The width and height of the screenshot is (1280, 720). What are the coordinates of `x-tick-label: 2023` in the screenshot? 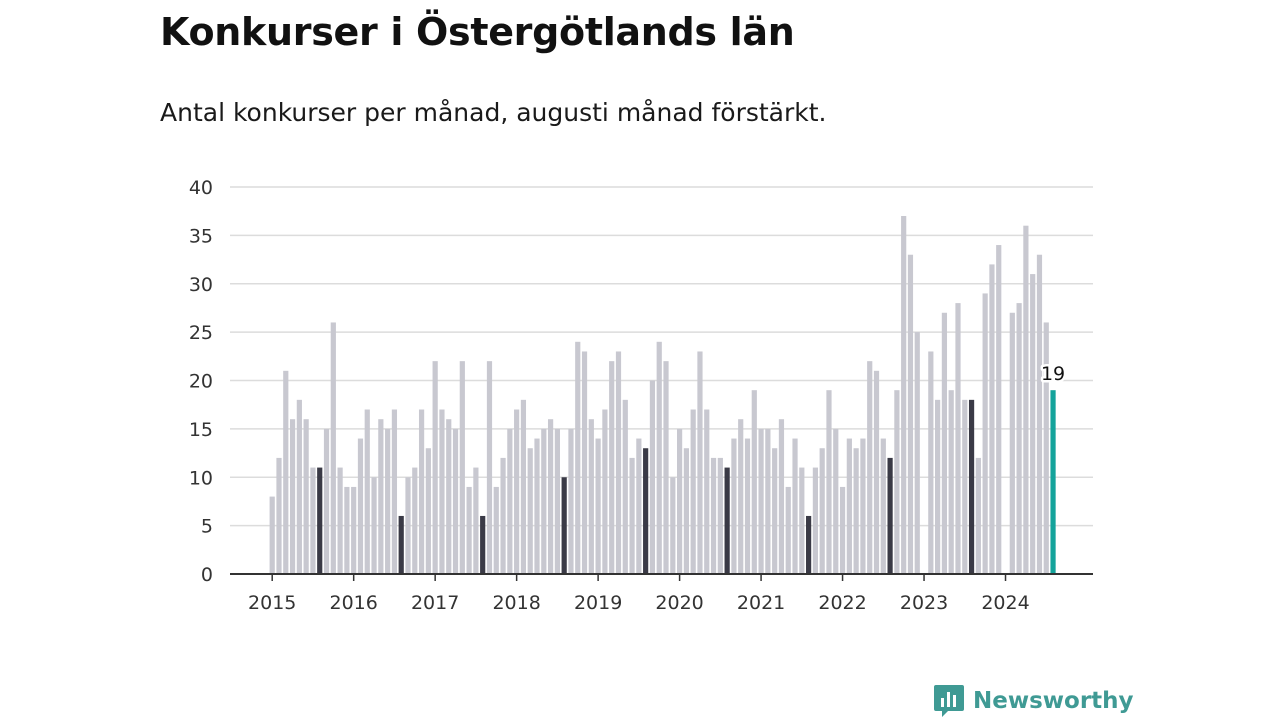 It's located at (924, 603).